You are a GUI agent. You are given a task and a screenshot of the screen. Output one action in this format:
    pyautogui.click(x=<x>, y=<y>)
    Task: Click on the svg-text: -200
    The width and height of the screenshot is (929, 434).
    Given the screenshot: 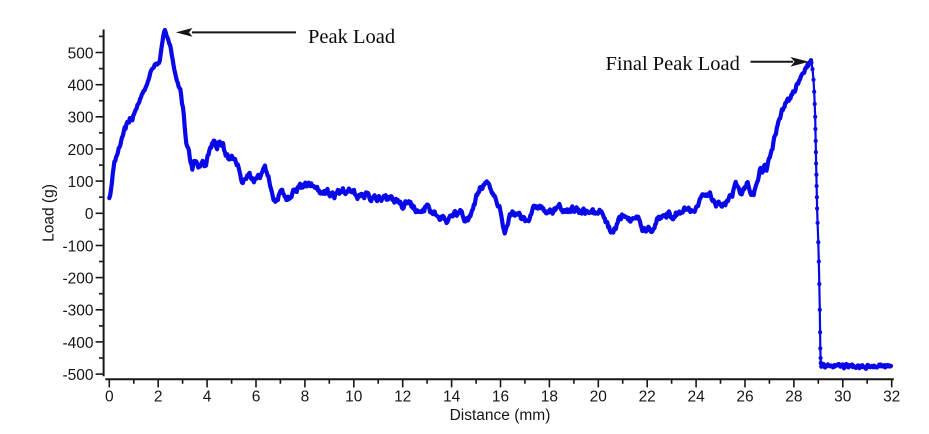 What is the action you would take?
    pyautogui.click(x=77, y=279)
    